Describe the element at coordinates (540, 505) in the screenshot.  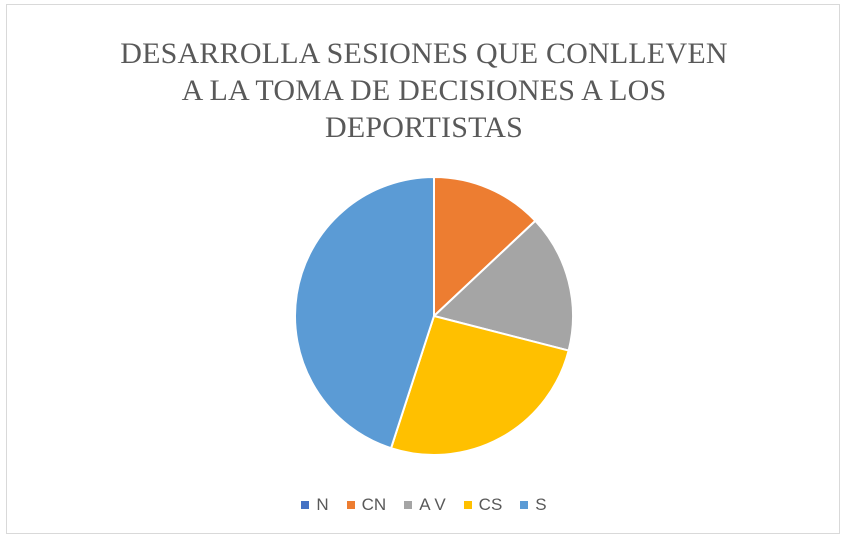
I see `legend-label-s: S` at that location.